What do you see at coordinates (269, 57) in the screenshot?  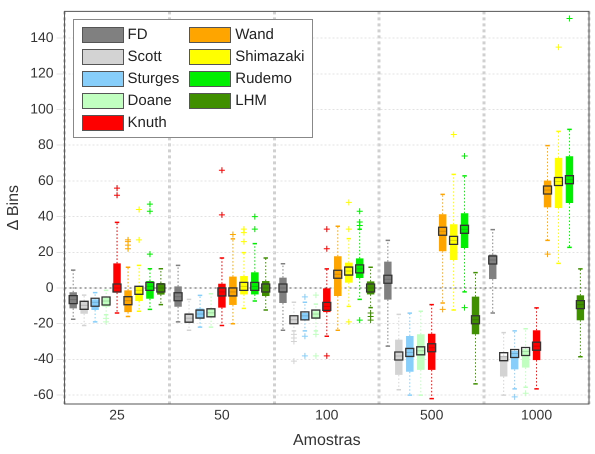 I see `legend-label: Shimazaki` at bounding box center [269, 57].